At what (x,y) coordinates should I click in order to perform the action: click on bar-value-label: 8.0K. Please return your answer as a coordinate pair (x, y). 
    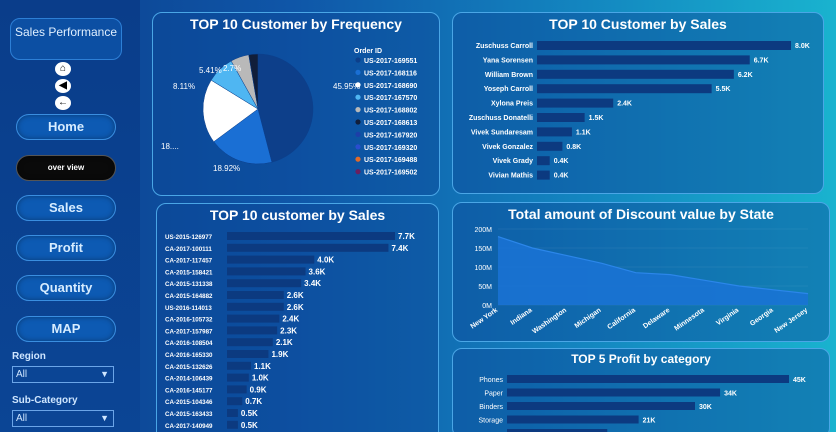
    Looking at the image, I should click on (802, 46).